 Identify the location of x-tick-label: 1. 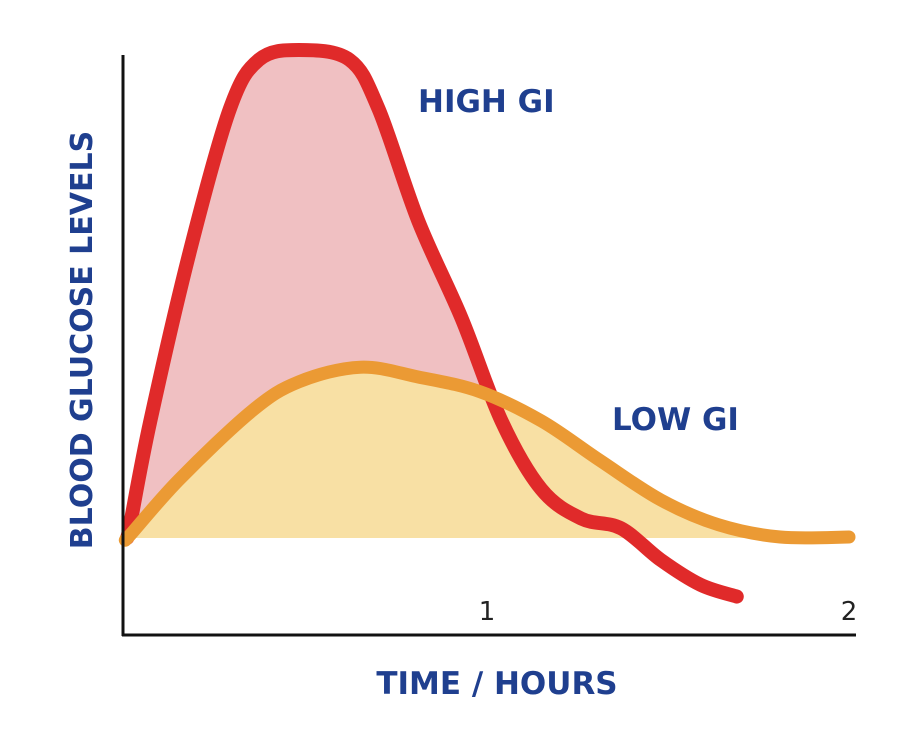
(487, 612).